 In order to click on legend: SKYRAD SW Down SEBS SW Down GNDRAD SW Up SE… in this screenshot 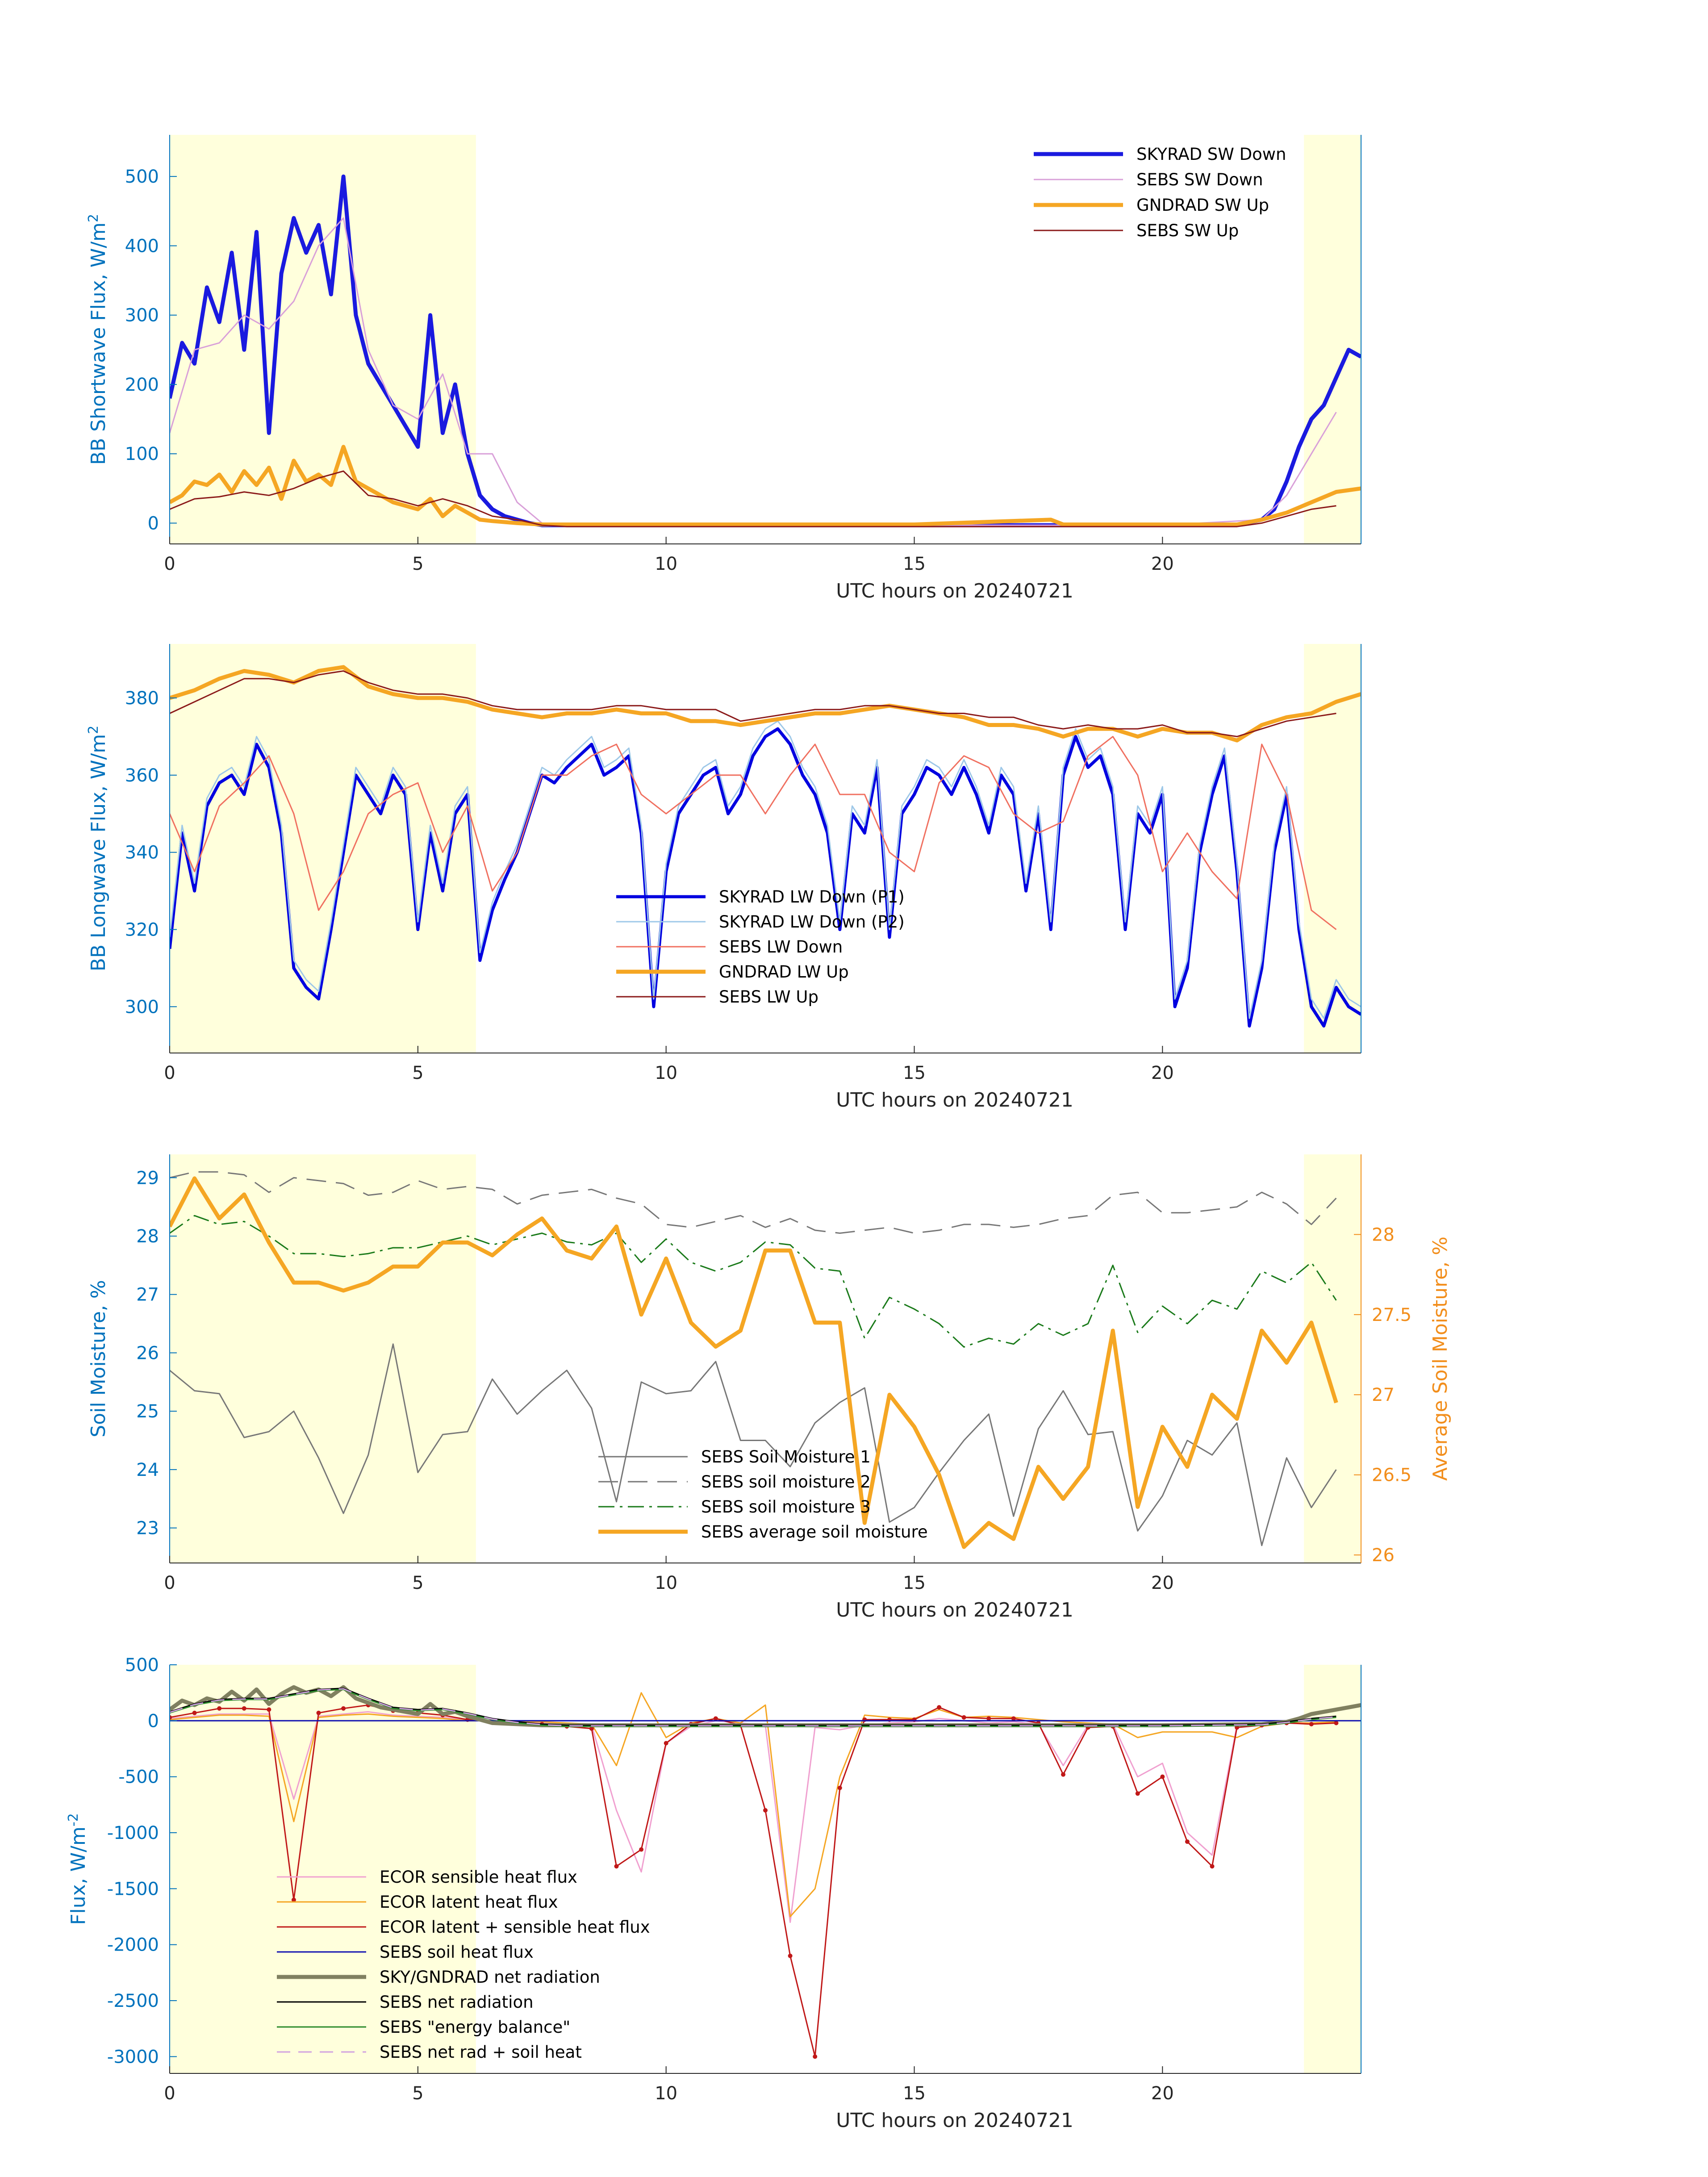, I will do `click(1160, 192)`.